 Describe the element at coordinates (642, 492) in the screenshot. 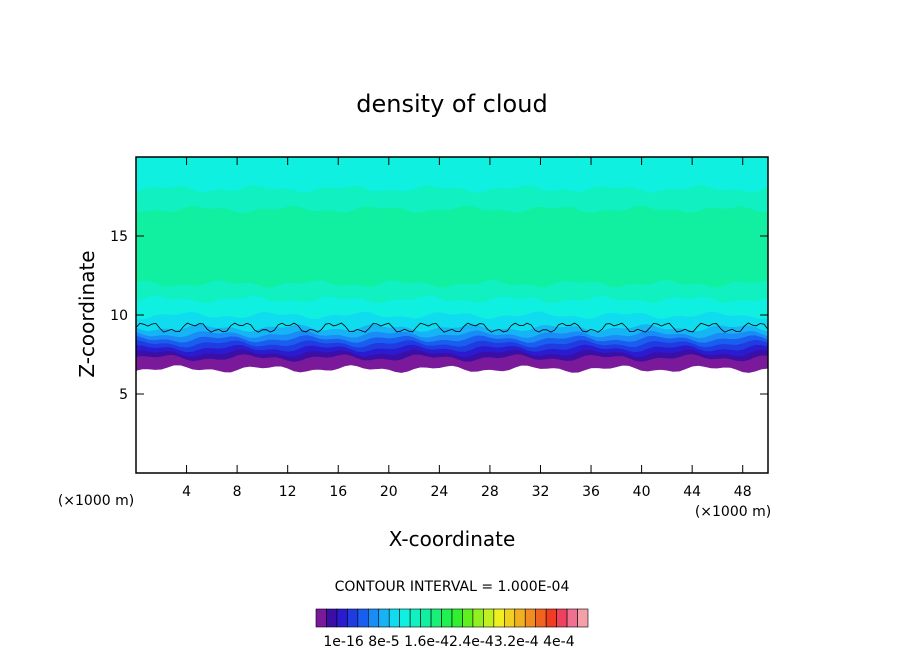

I see `x-tick-label-9: 40` at that location.